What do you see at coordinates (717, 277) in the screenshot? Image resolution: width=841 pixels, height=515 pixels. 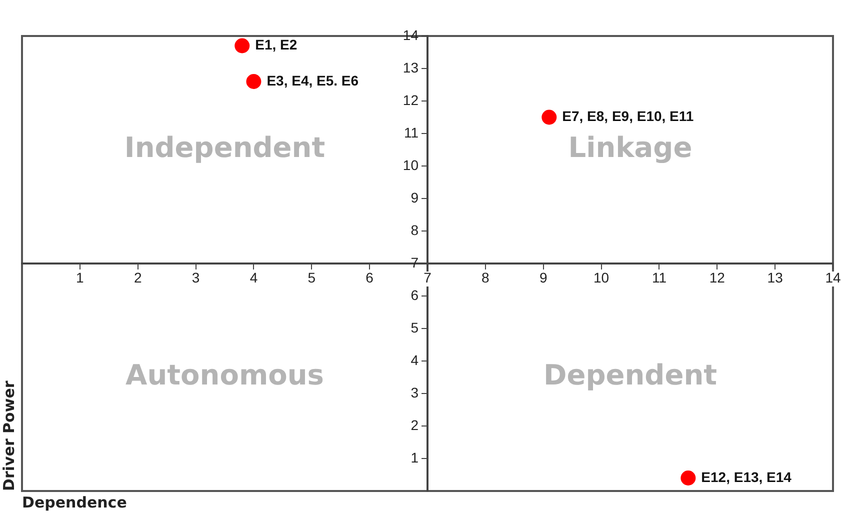 I see `x-tick-label: 12` at bounding box center [717, 277].